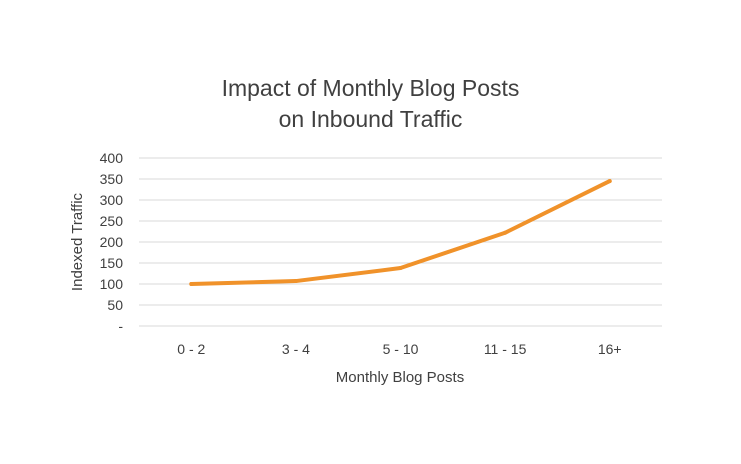 The image size is (741, 464). I want to click on y-tick-label: 200, so click(112, 242).